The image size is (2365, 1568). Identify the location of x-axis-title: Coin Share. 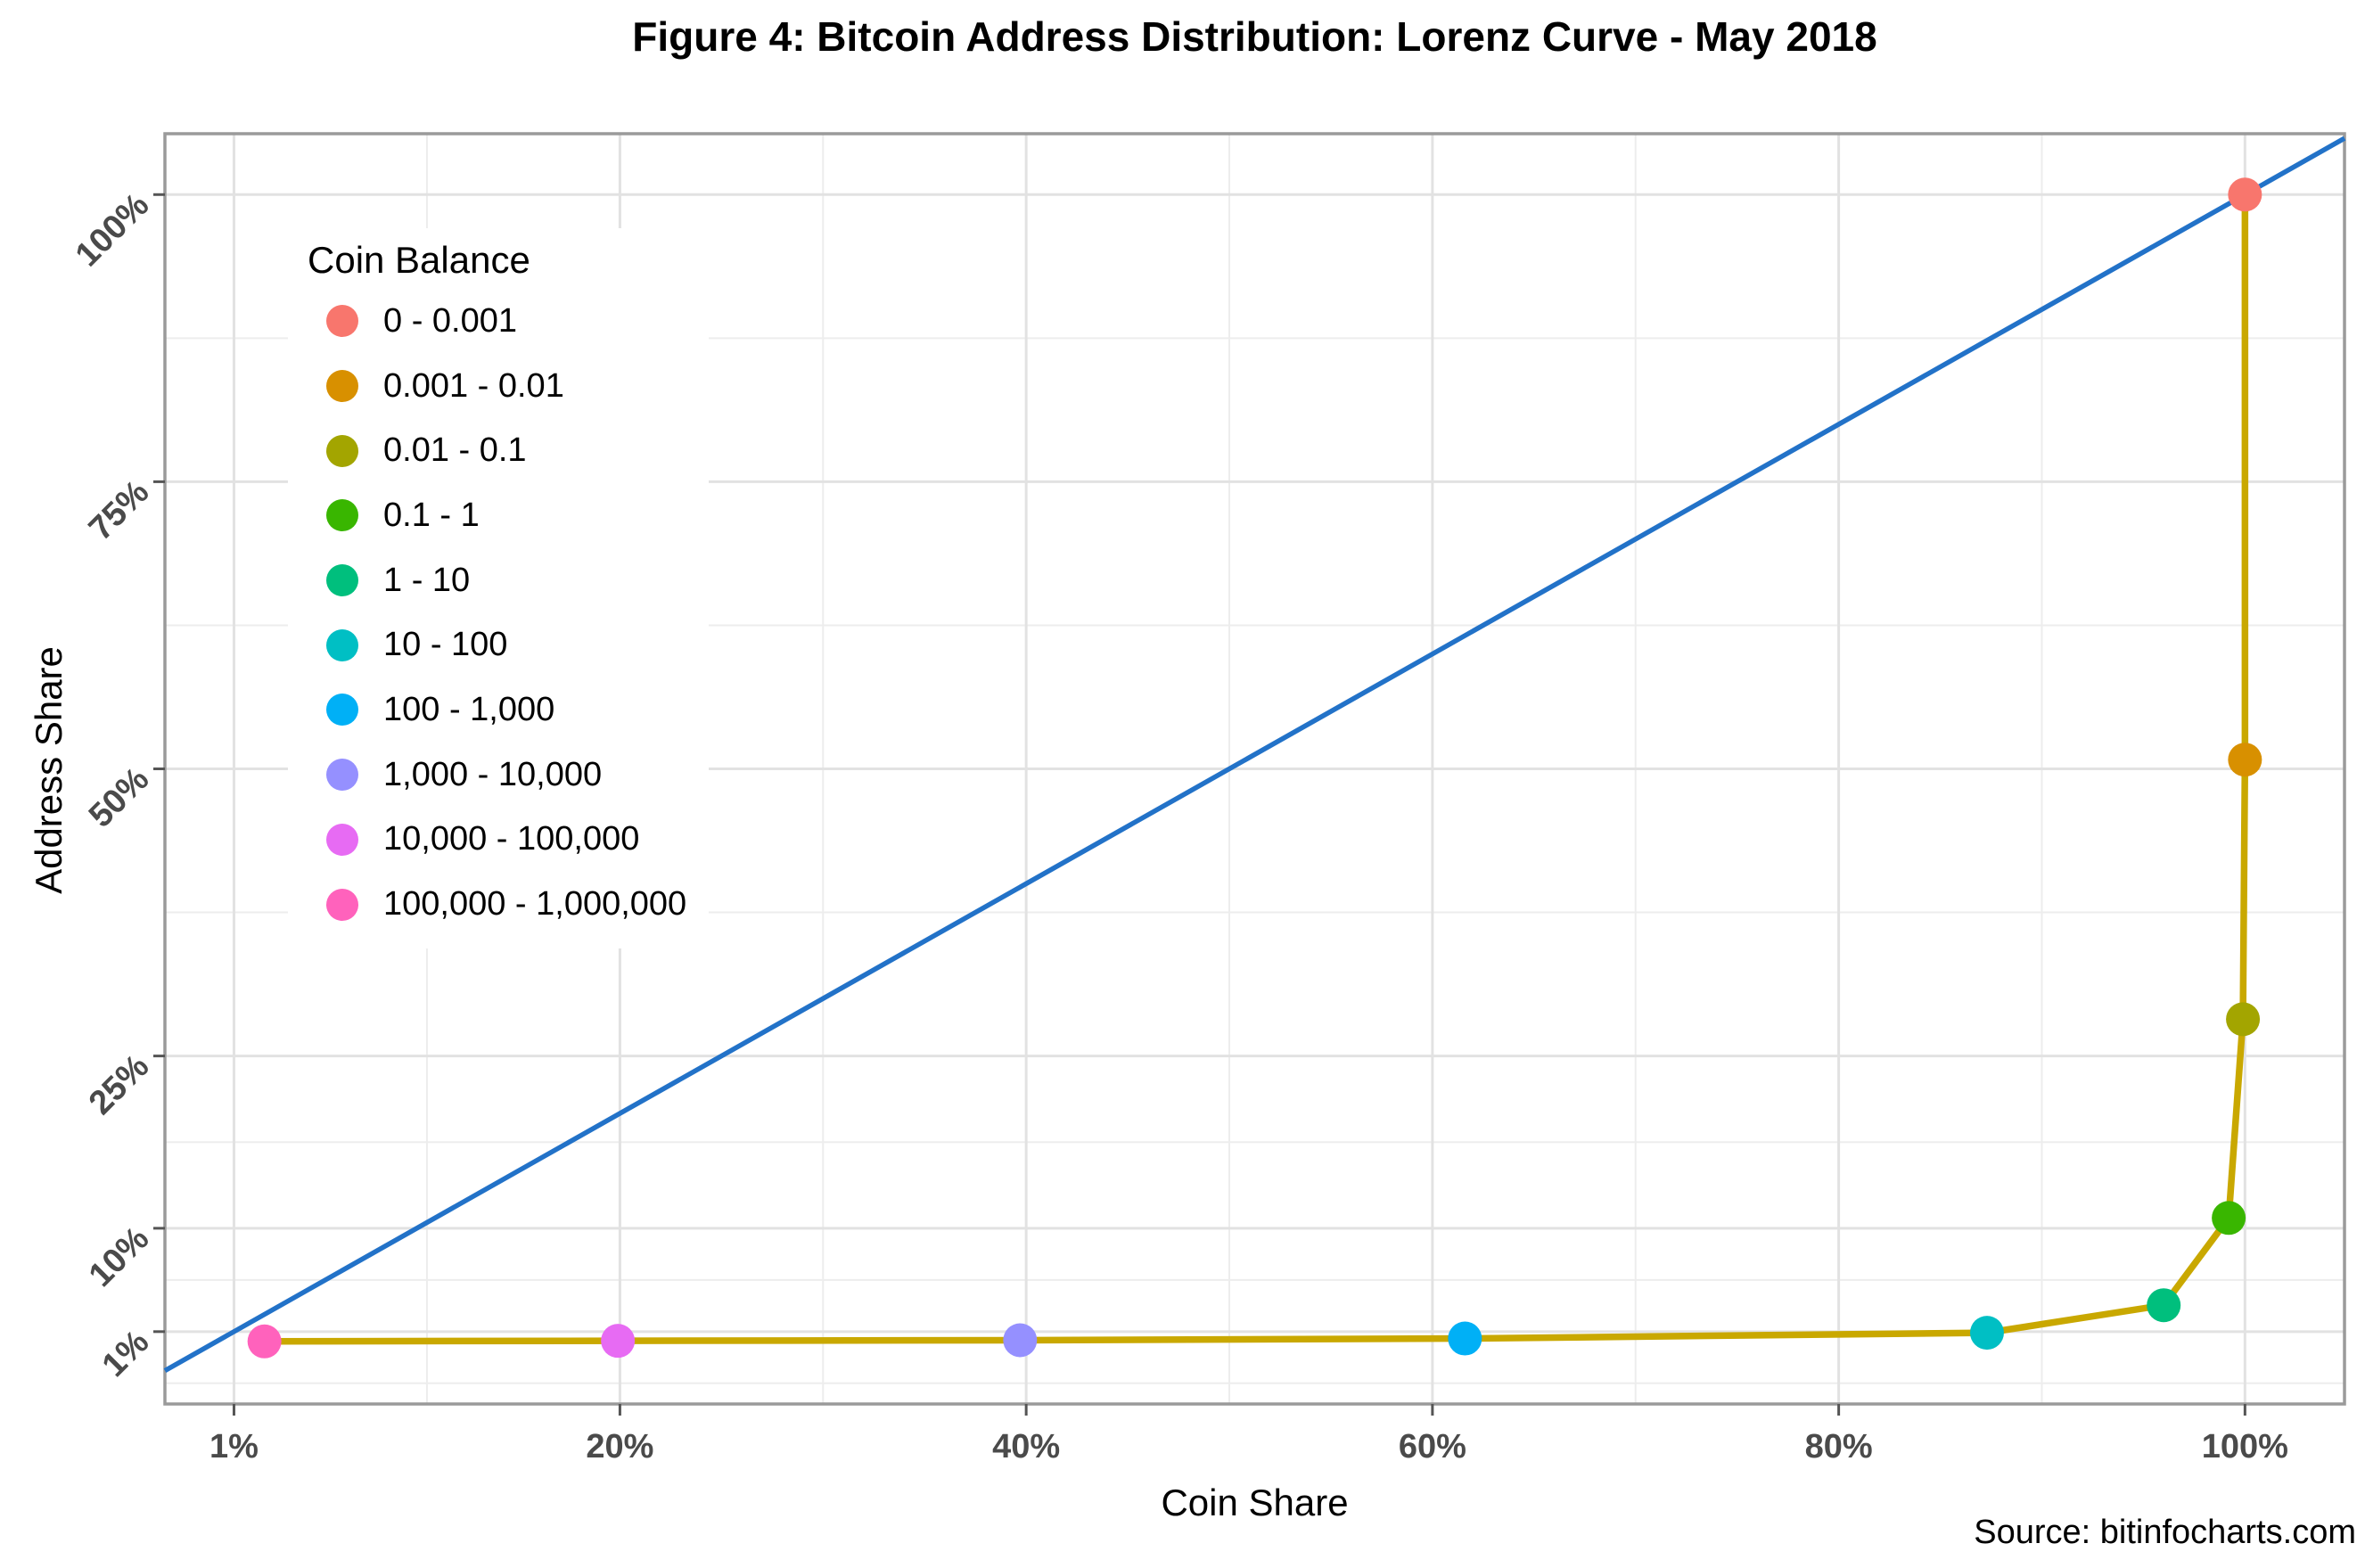
(1255, 1503).